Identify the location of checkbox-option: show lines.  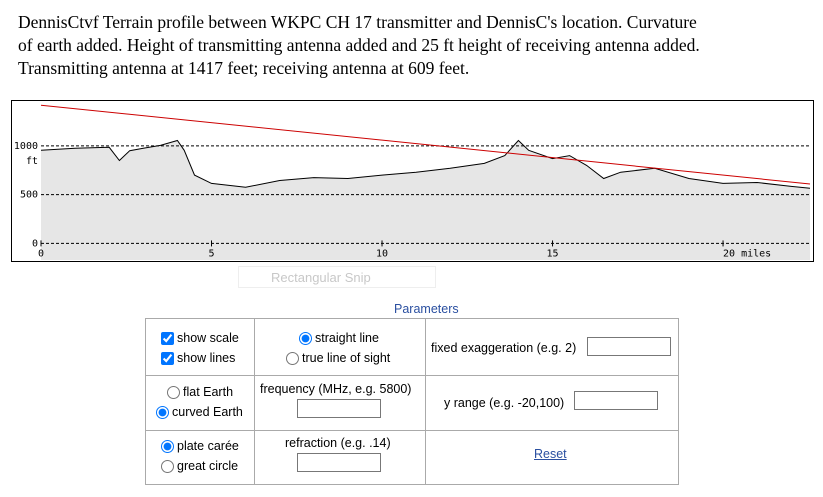
(198, 358).